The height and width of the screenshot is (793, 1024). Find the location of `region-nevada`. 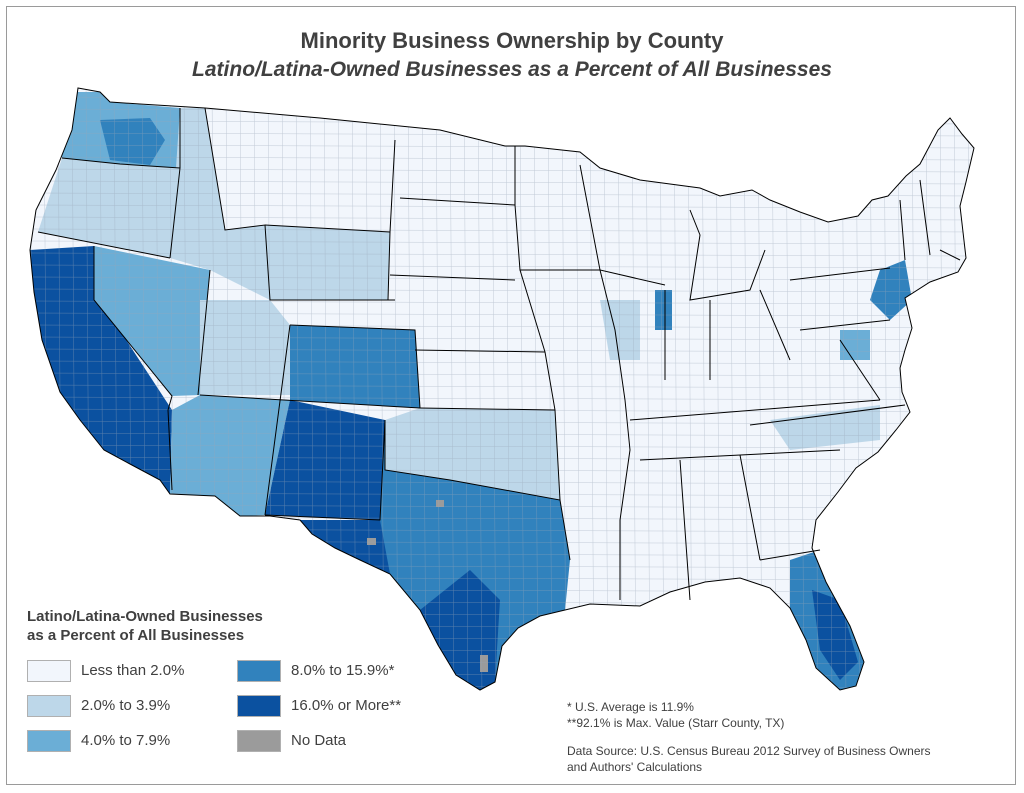

region-nevada is located at coordinates (152, 321).